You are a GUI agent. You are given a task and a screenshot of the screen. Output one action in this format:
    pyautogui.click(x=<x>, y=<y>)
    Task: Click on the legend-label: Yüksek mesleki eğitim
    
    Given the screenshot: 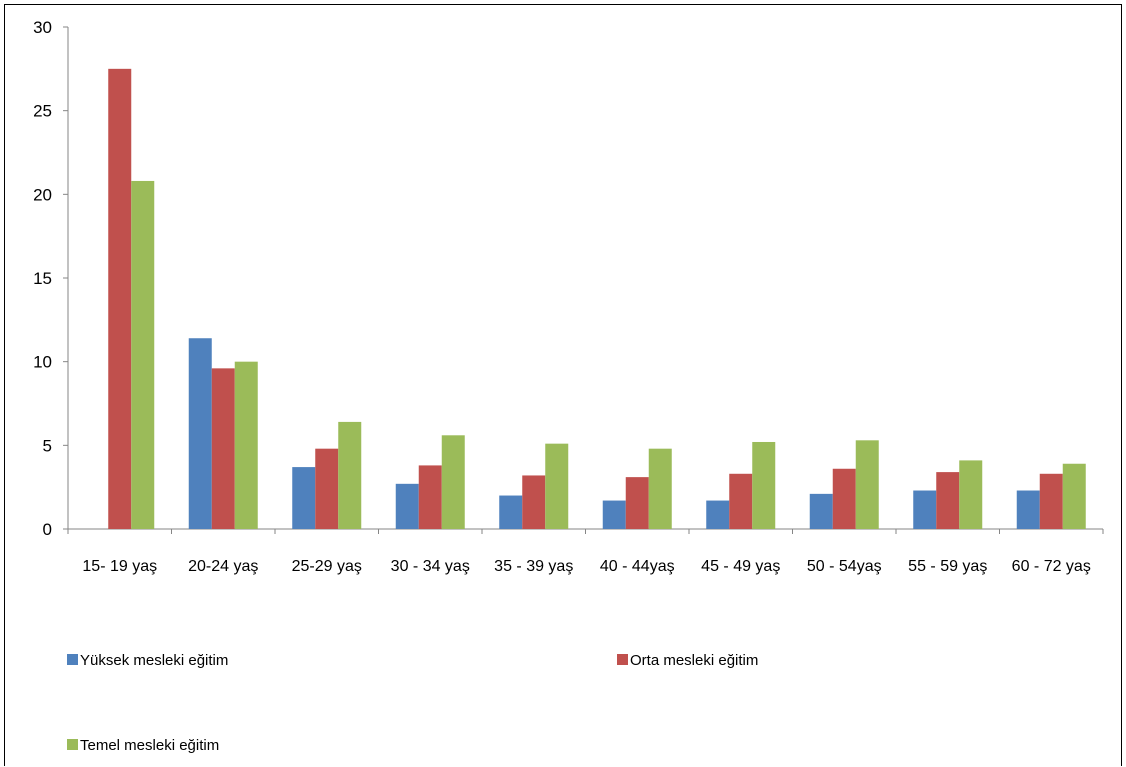 What is the action you would take?
    pyautogui.click(x=154, y=660)
    